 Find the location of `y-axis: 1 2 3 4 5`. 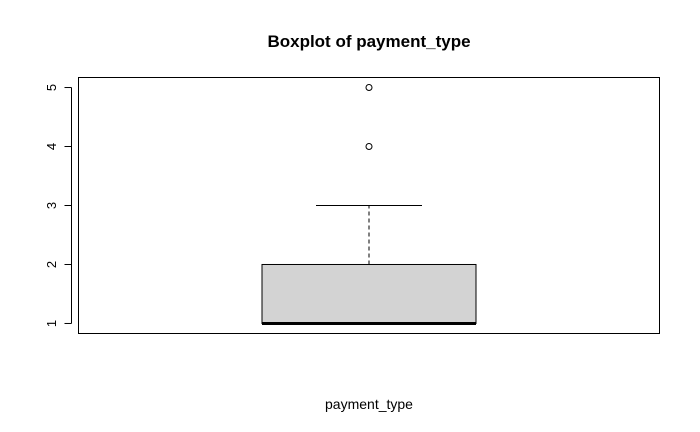

y-axis: 1 2 3 4 5 is located at coordinates (58, 205).